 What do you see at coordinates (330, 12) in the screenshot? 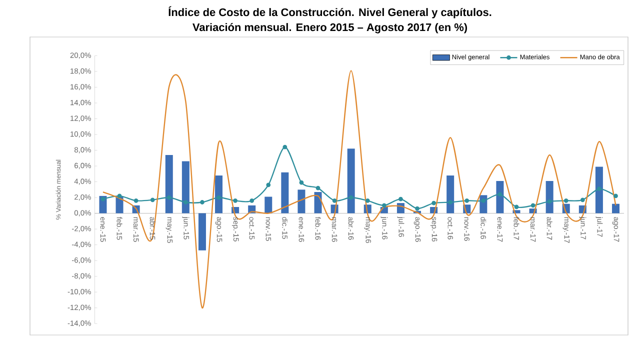
I see `chart-title: Índice de Costo de la Construcción. Nivel General y capítulos.` at bounding box center [330, 12].